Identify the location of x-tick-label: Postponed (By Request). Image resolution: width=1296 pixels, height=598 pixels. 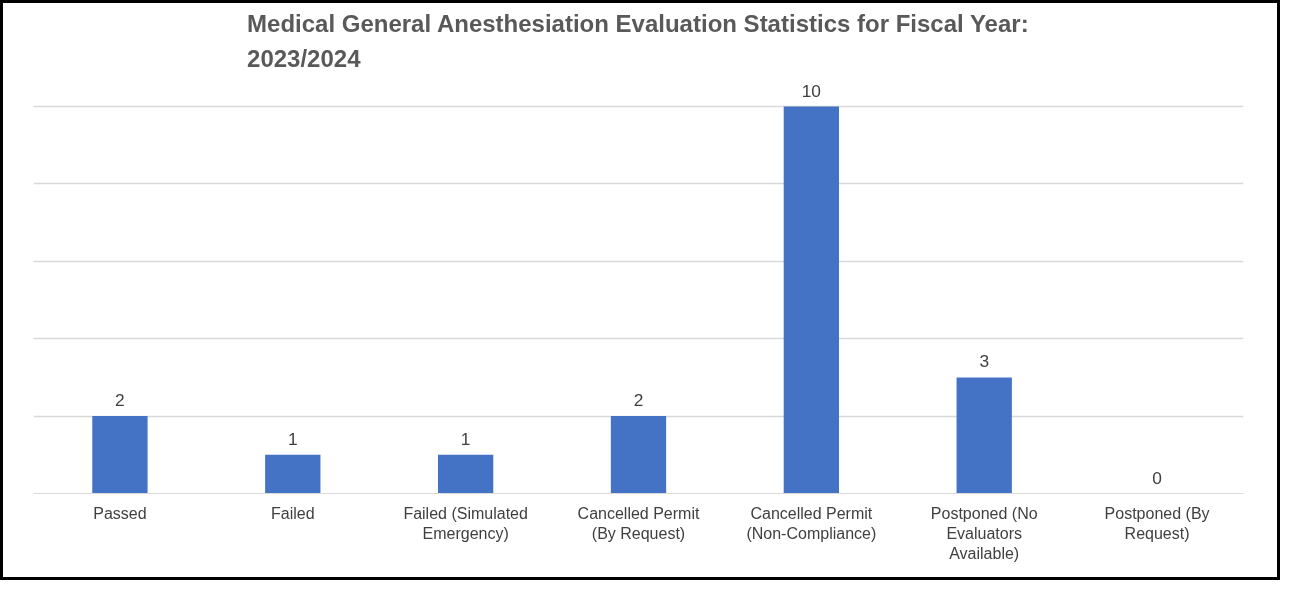
(1157, 523).